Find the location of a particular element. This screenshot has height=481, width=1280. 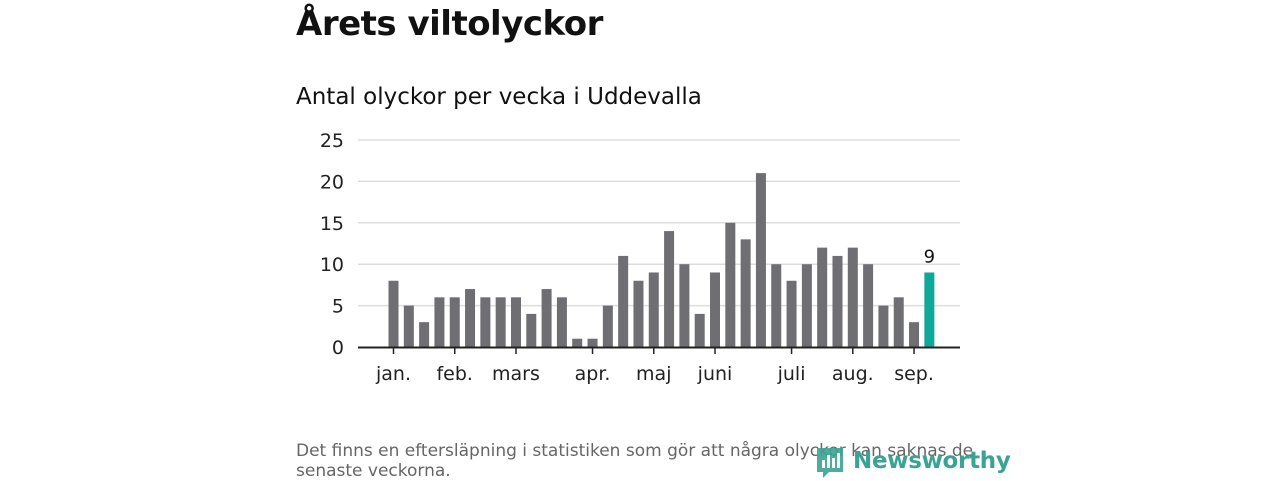

y-tick-label: 10 is located at coordinates (332, 265).